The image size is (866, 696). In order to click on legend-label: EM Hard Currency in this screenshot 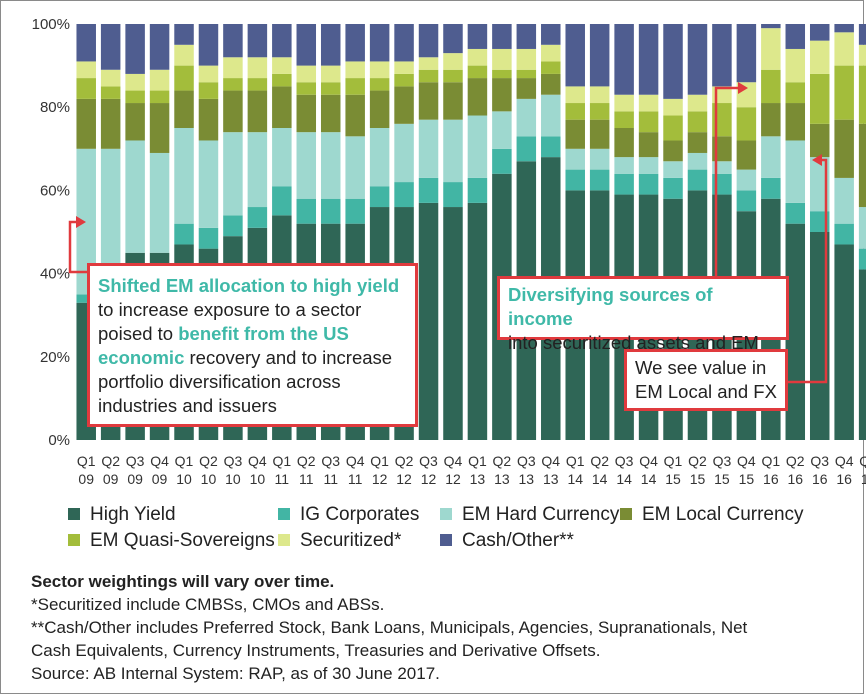, I will do `click(541, 514)`.